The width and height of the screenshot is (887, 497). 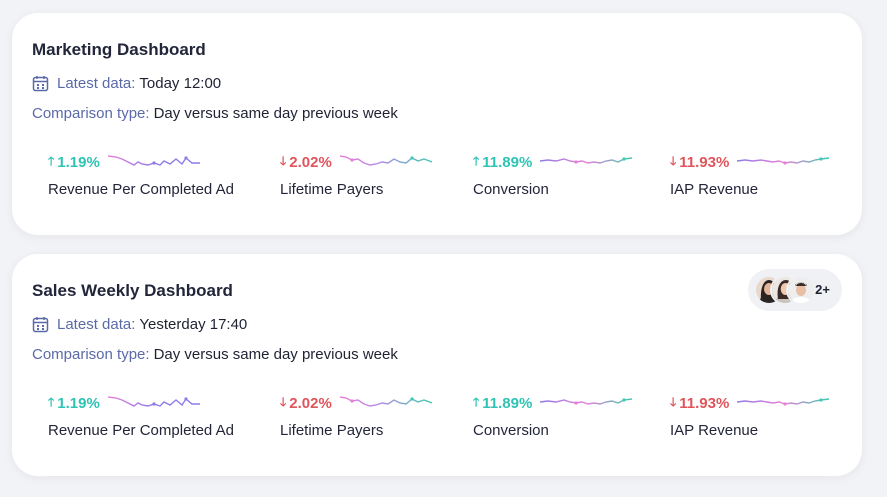 What do you see at coordinates (132, 290) in the screenshot?
I see `dashboard-title: Sales Weekly Dashboard` at bounding box center [132, 290].